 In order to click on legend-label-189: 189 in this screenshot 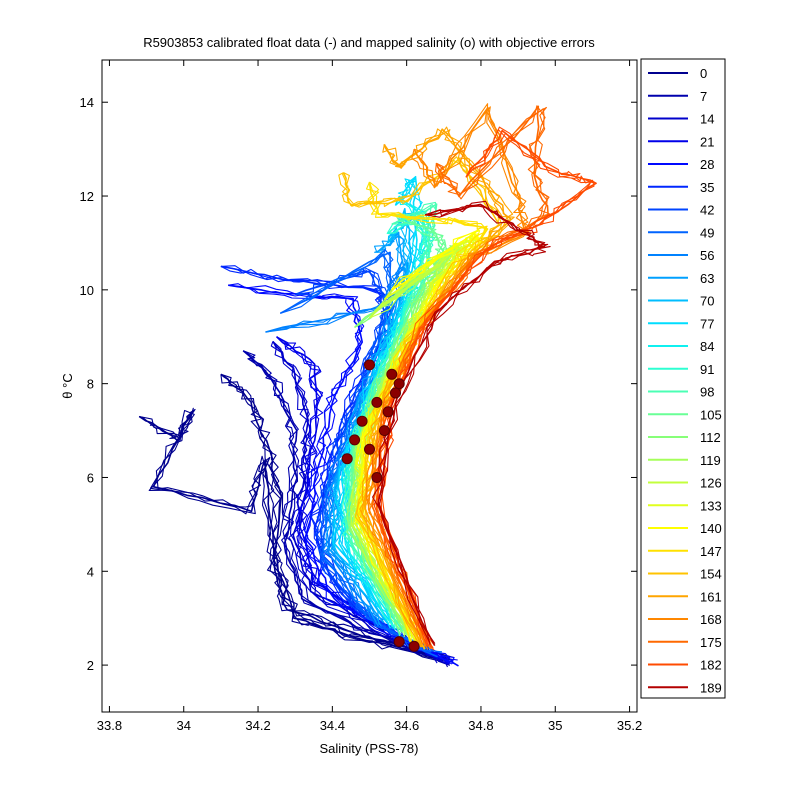, I will do `click(711, 687)`.